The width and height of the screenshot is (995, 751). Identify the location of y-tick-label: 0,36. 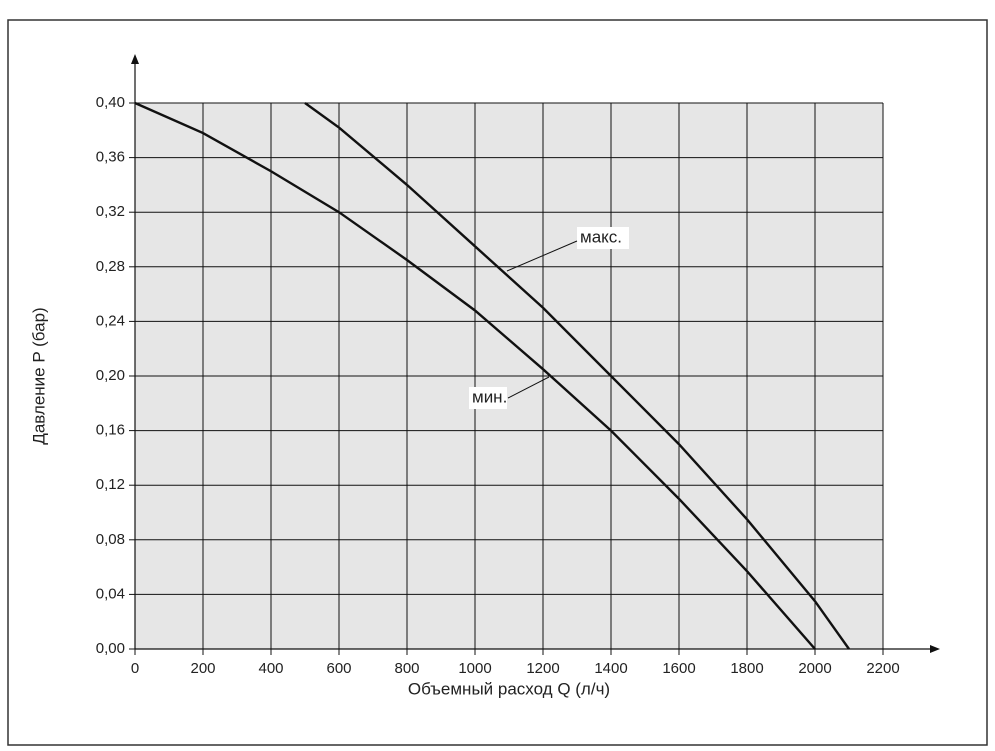
(110, 157).